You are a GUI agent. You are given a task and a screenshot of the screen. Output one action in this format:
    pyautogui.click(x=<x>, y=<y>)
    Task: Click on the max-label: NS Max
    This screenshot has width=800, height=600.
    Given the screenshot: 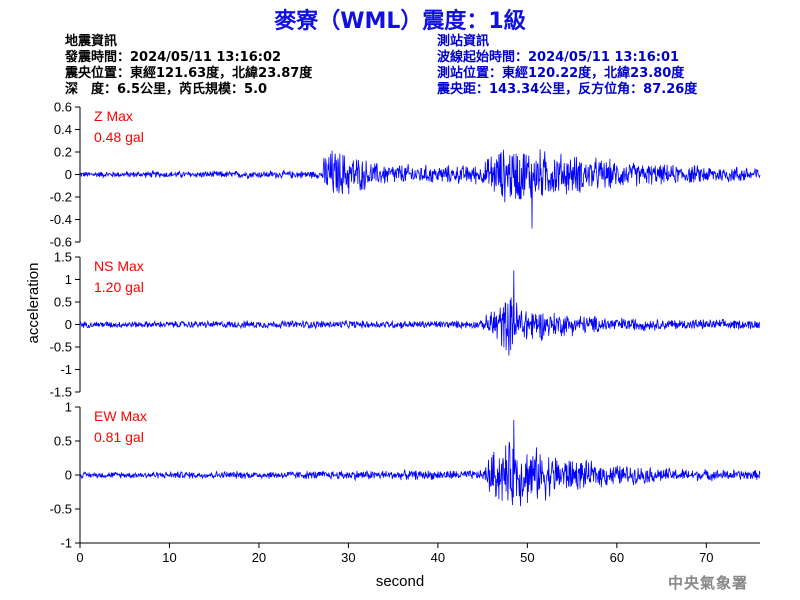 What is the action you would take?
    pyautogui.click(x=119, y=266)
    